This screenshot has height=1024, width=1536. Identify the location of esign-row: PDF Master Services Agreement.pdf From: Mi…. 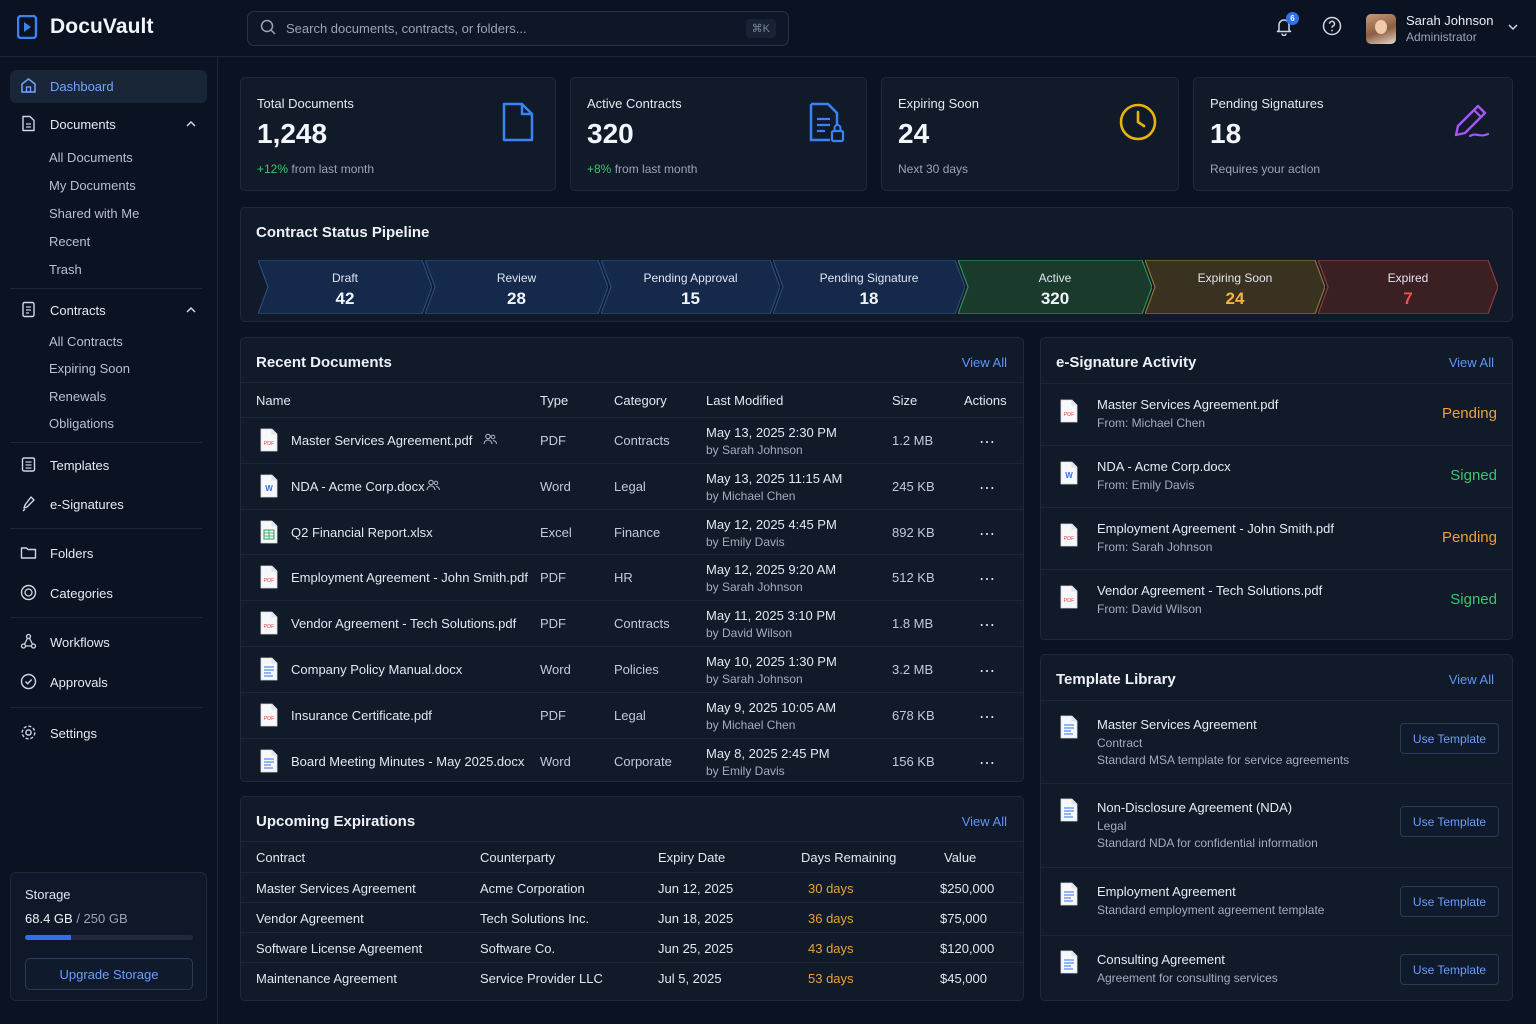
(1277, 414).